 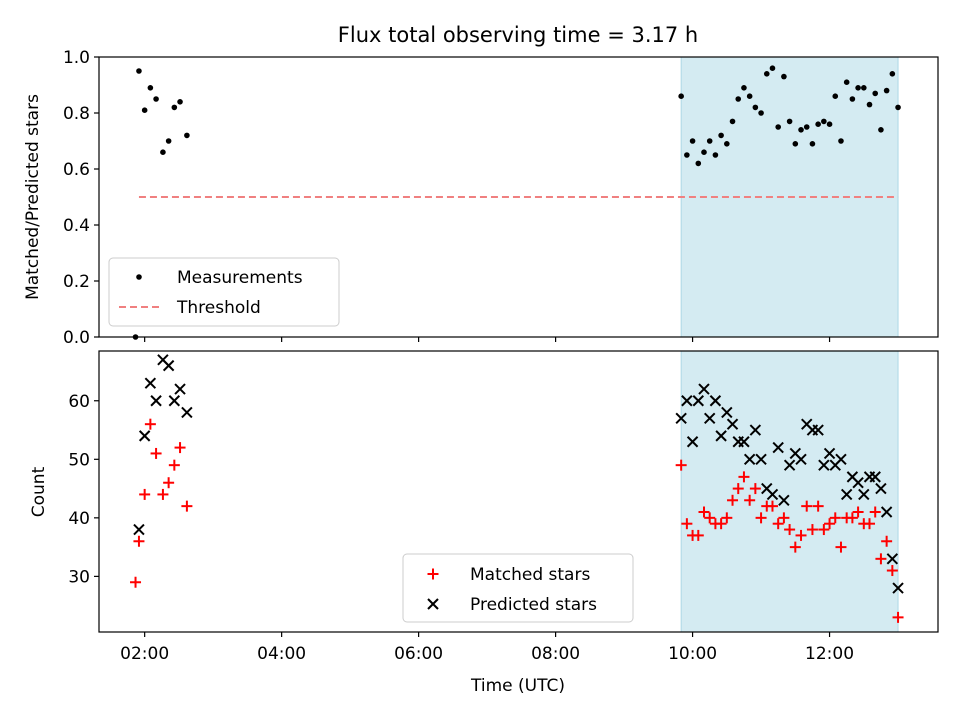 I want to click on ratio-y-tick-label: 0.0, so click(x=76, y=338).